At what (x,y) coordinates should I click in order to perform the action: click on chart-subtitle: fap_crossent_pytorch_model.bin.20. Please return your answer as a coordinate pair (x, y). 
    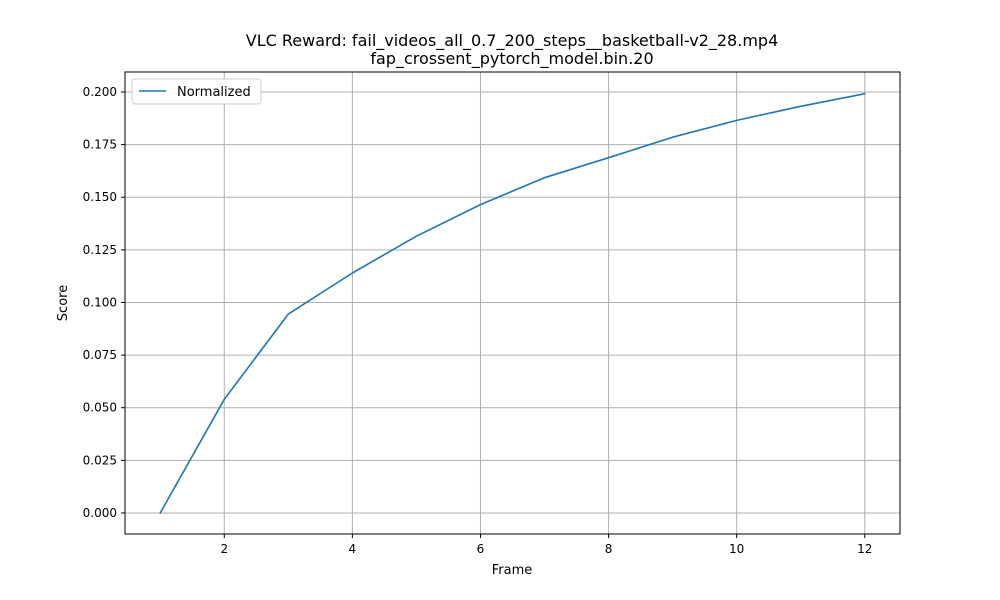
    Looking at the image, I should click on (511, 59).